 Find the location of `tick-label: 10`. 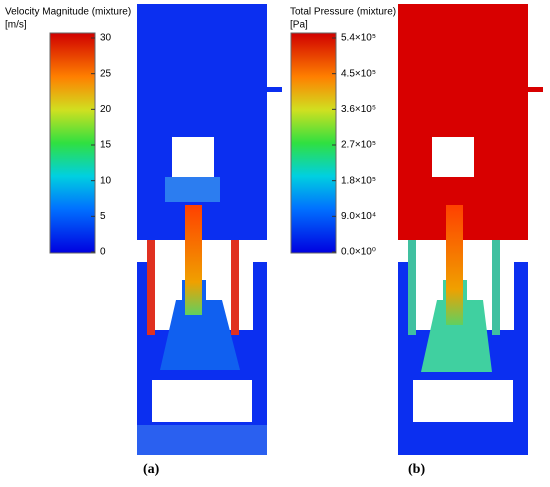

tick-label: 10 is located at coordinates (106, 180).